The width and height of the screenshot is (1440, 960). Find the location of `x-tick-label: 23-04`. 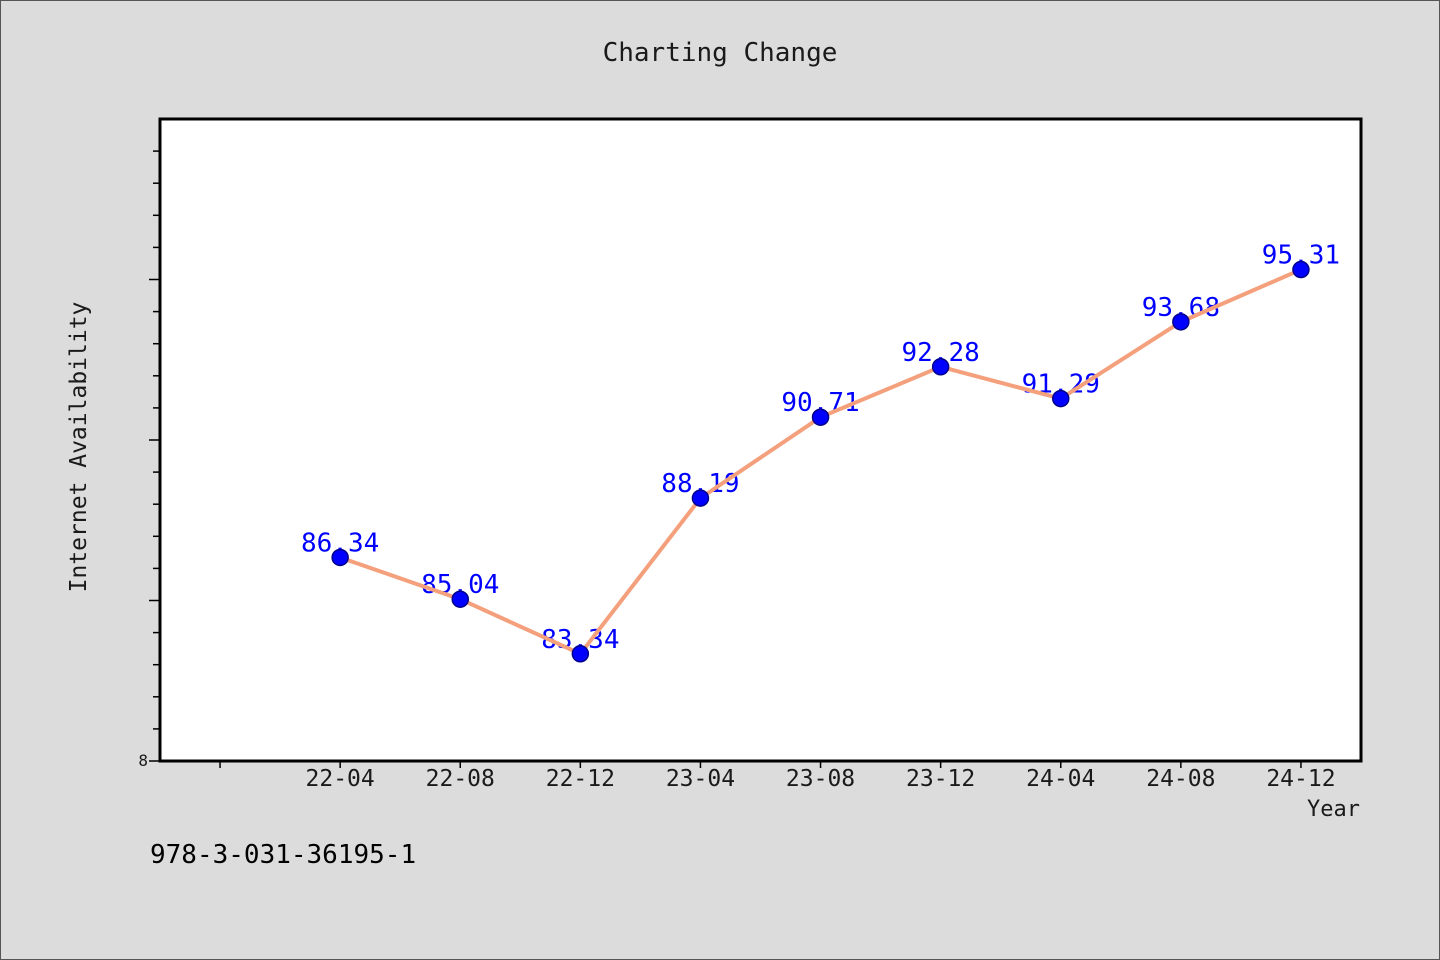

x-tick-label: 23-04 is located at coordinates (700, 779).